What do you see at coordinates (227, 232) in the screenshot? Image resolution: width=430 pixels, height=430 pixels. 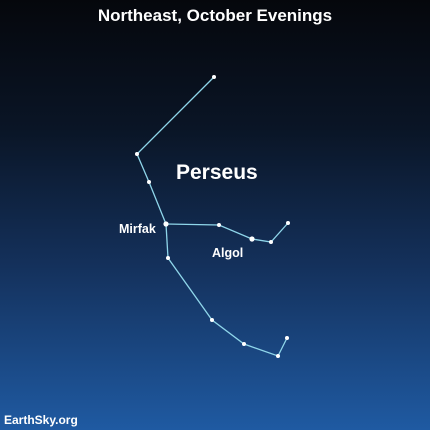 I see `algol-branch-line` at bounding box center [227, 232].